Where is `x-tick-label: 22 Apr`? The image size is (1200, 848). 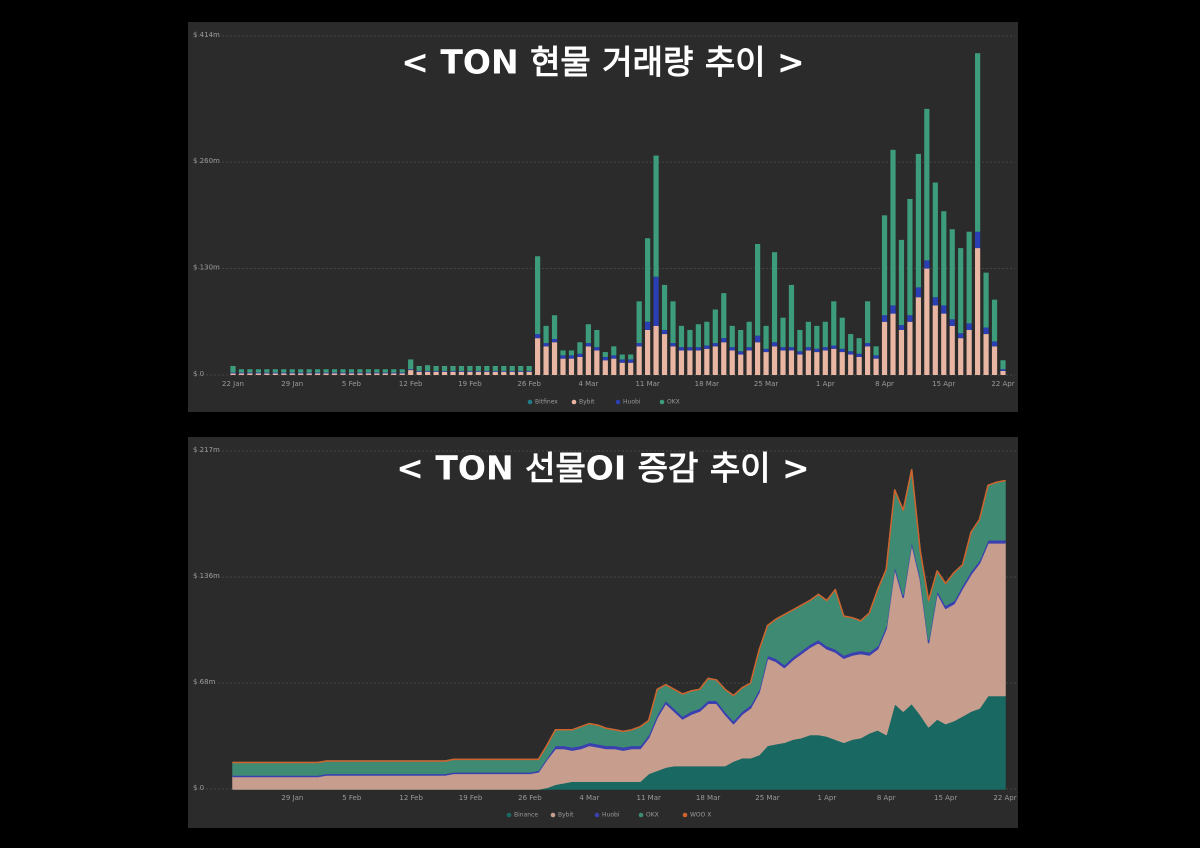 x-tick-label: 22 Apr is located at coordinates (1002, 384).